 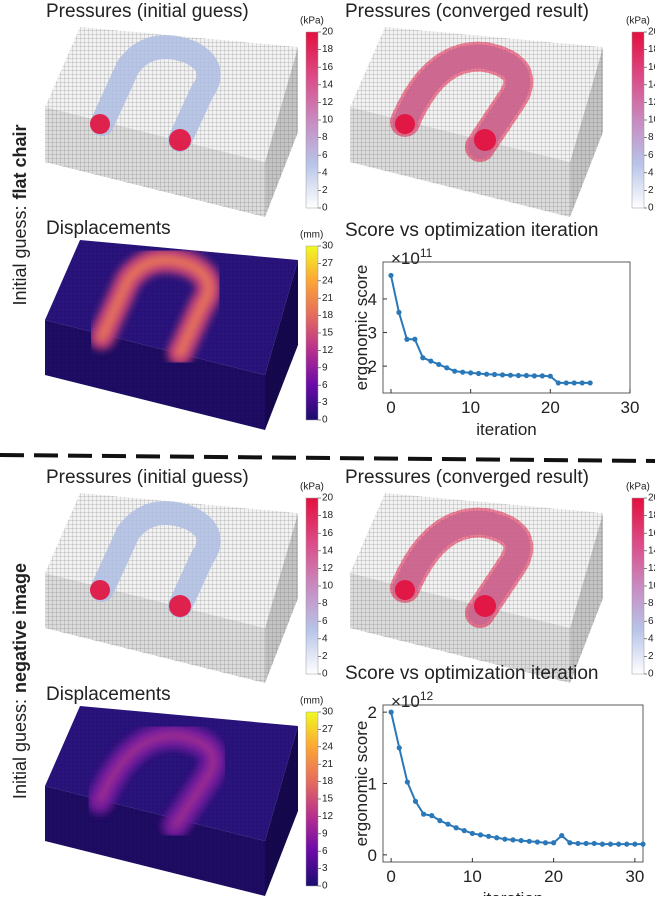 What do you see at coordinates (462, 101) in the screenshot?
I see `pressure-edge` at bounding box center [462, 101].